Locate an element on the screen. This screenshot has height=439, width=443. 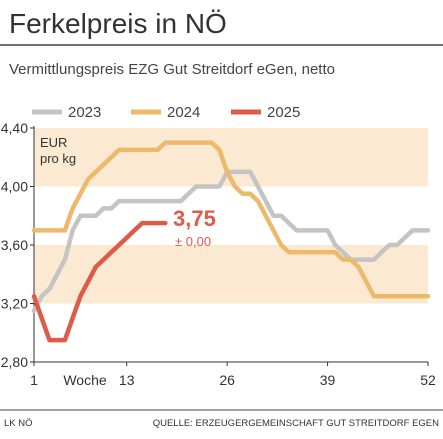
annotation-change: ± 0,00 is located at coordinates (193, 241).